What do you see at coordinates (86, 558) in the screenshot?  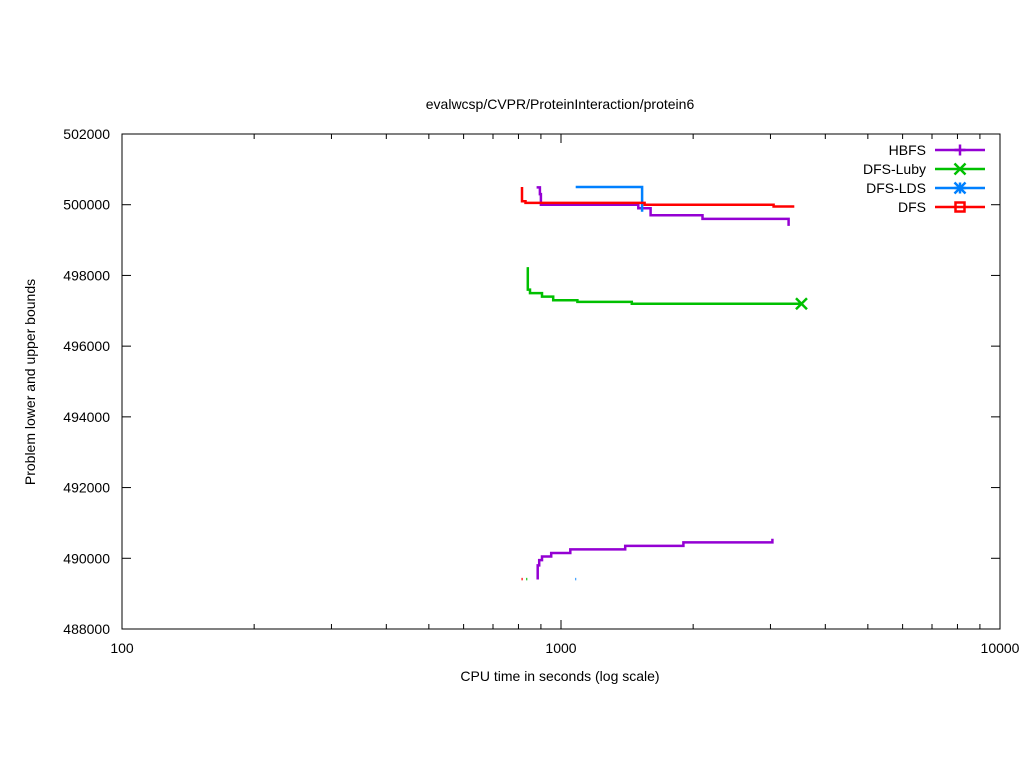 I see `y-tick-label: 490000` at bounding box center [86, 558].